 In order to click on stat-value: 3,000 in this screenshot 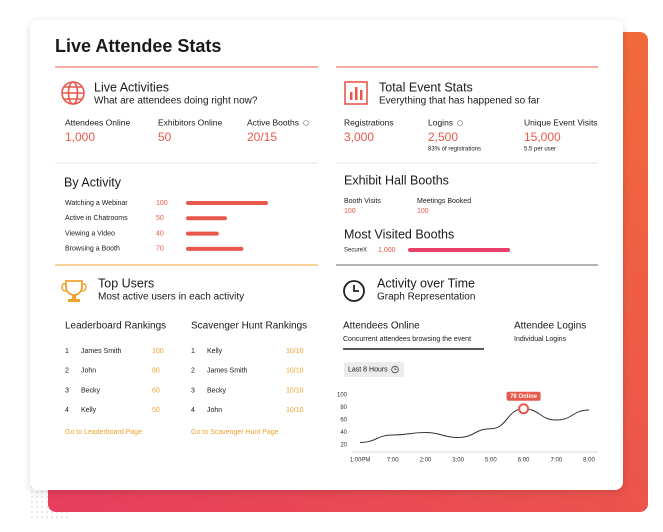, I will do `click(359, 137)`.